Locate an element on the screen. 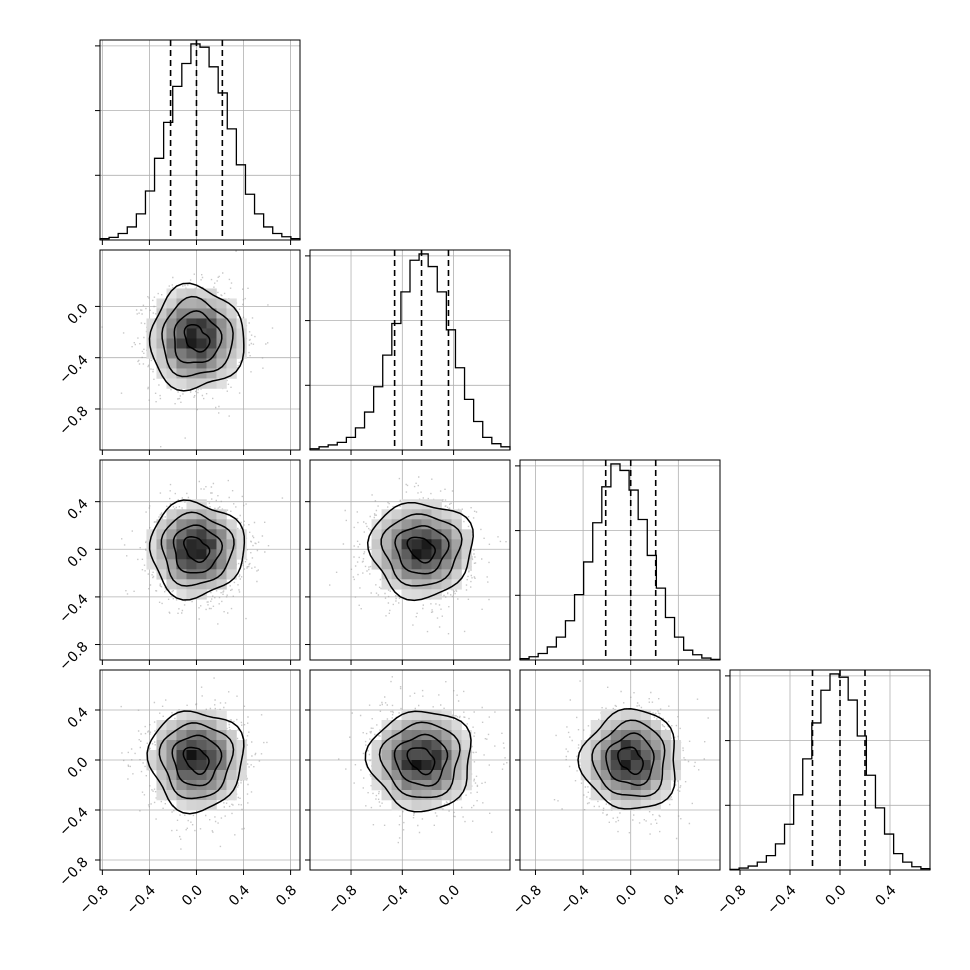 Image resolution: width=970 pixels, height=970 pixels. panel-3-0: −0.8 −0.4 0.0 0.4 −0.8 −0.4 0.0 0.4 0.8 is located at coordinates (178, 793).